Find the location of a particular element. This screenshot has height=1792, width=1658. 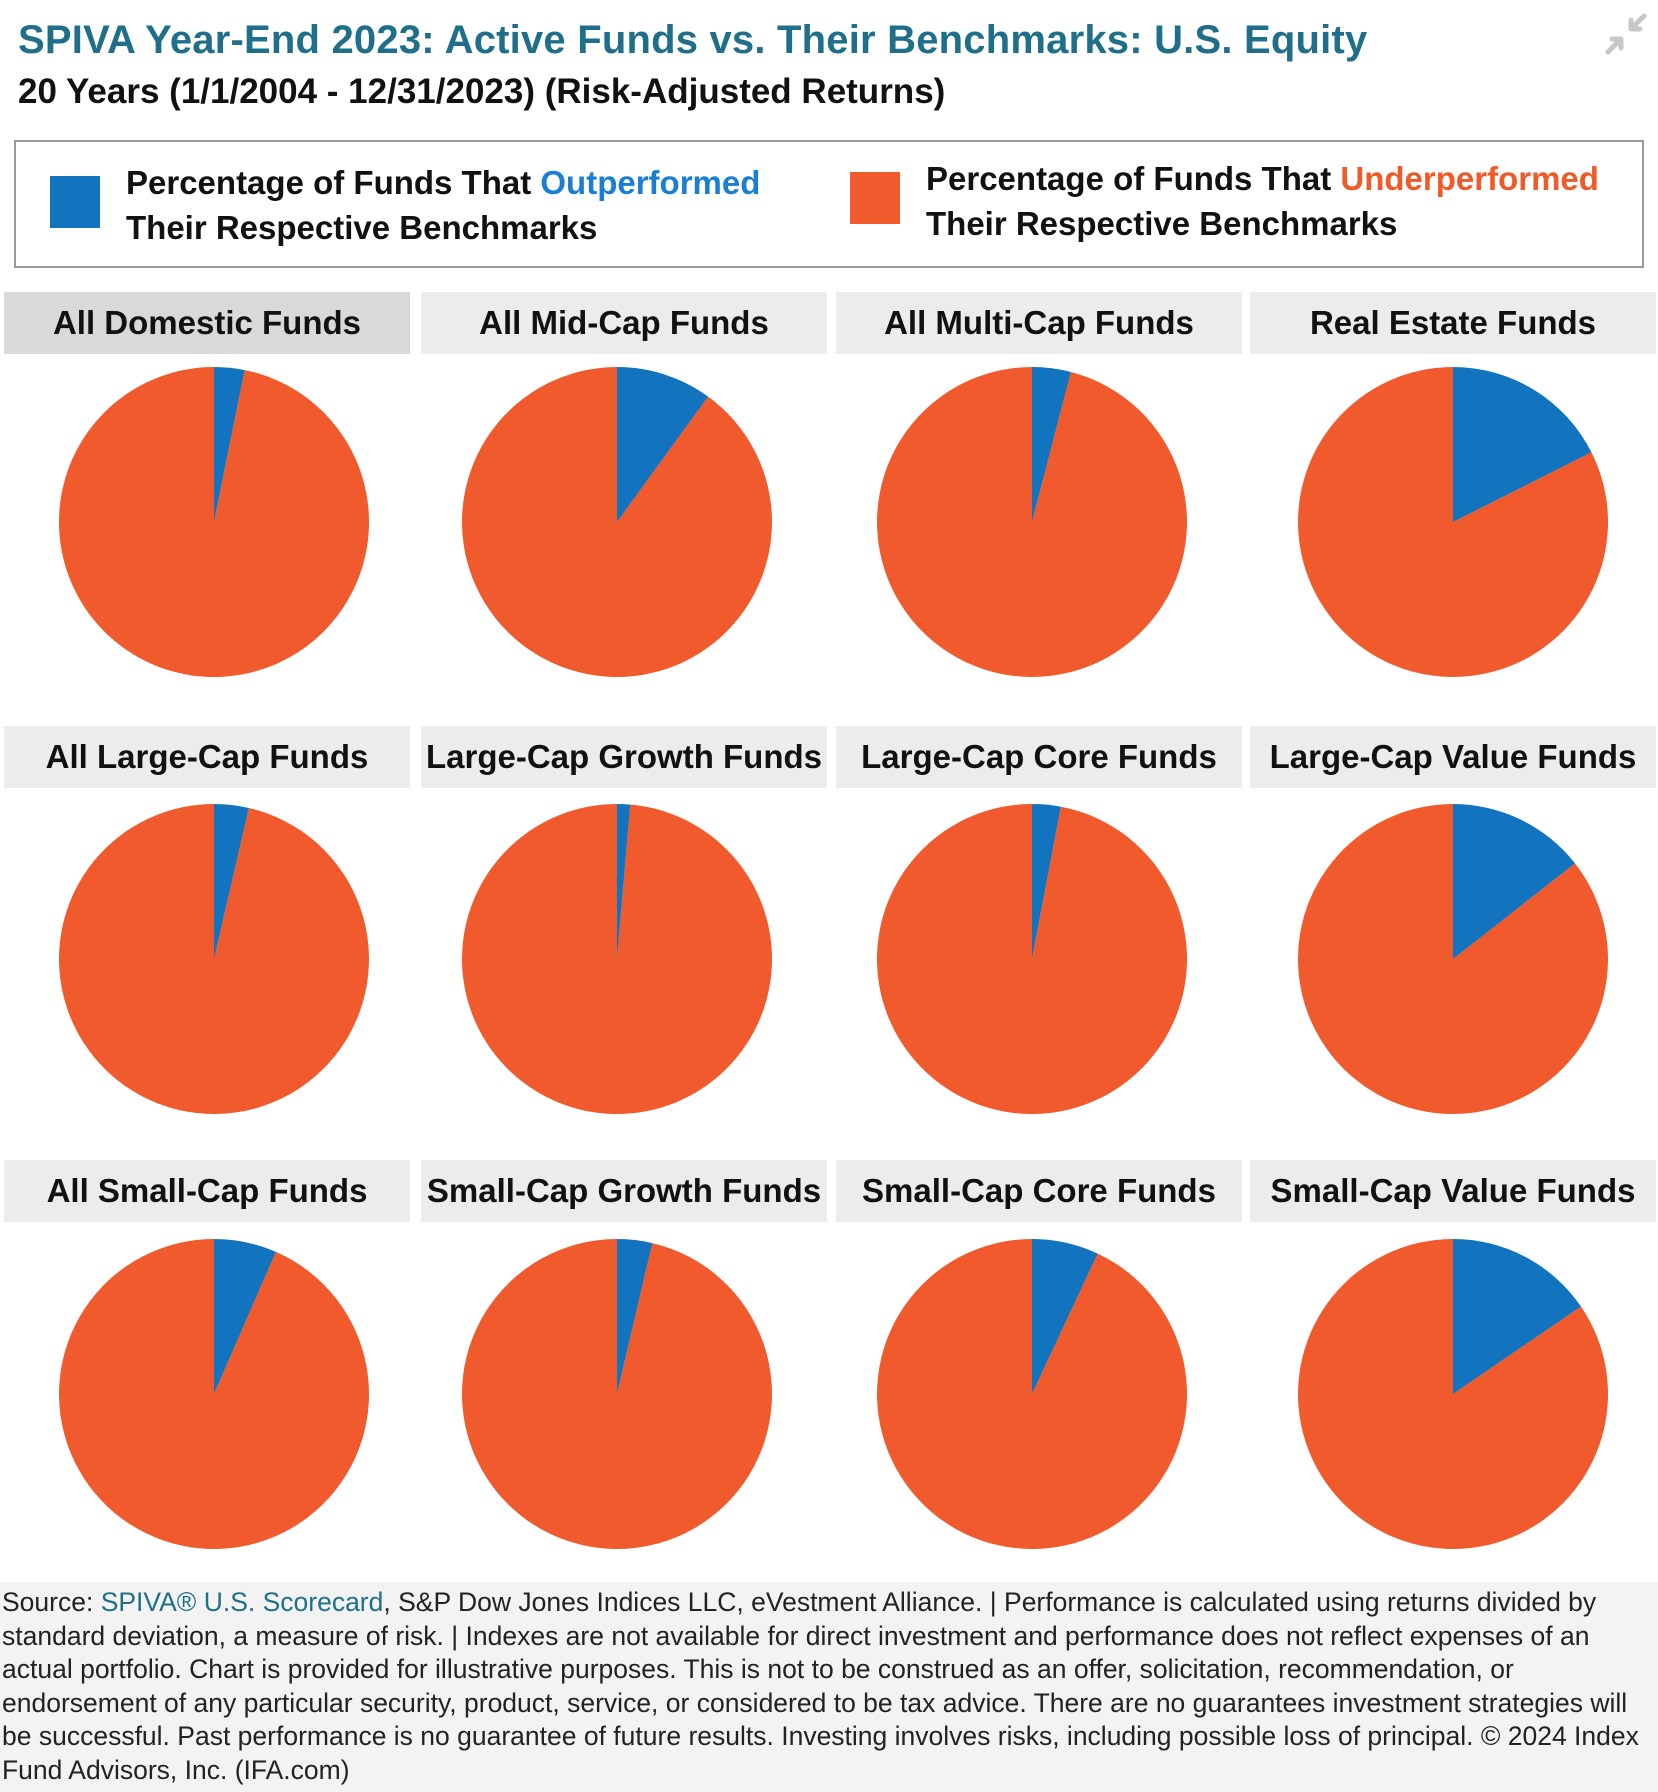

panel-title-all-domestic-funds: All Domestic Funds is located at coordinates (207, 323).